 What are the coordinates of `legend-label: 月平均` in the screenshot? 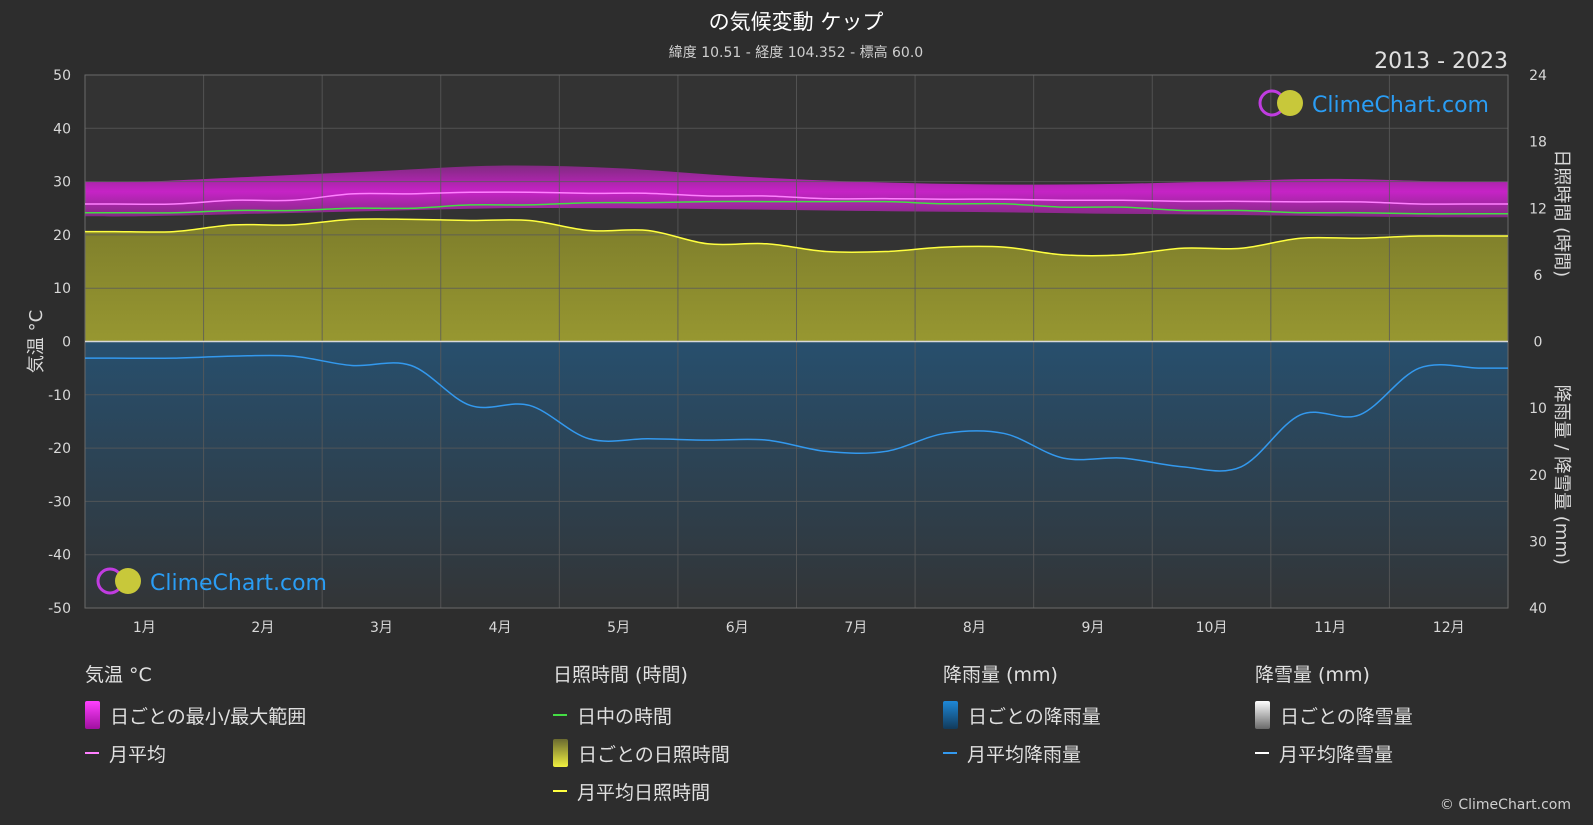 It's located at (138, 754).